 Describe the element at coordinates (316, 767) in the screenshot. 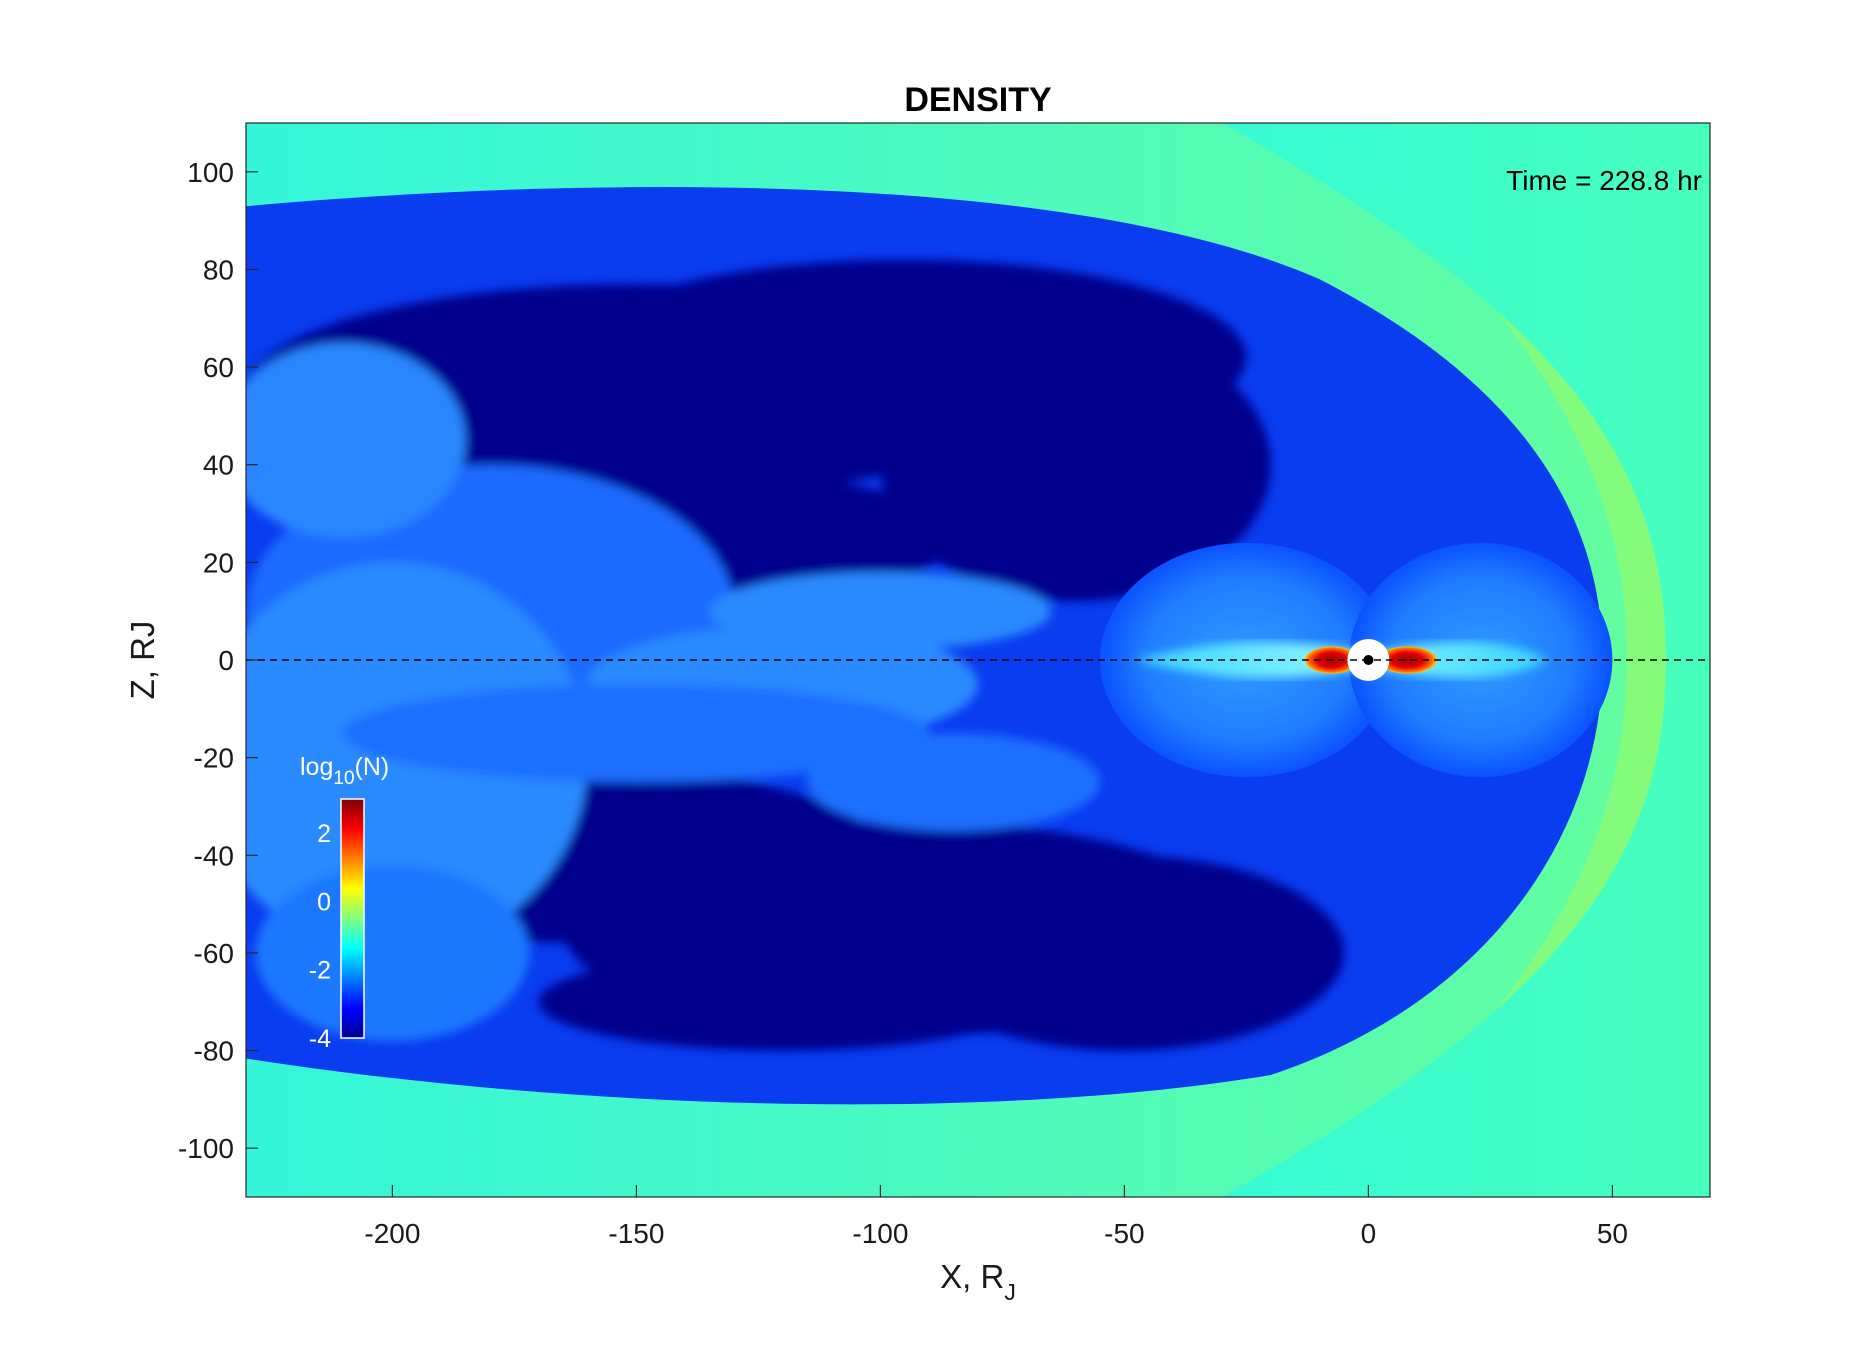

I see `colorbar-title-main: log` at that location.